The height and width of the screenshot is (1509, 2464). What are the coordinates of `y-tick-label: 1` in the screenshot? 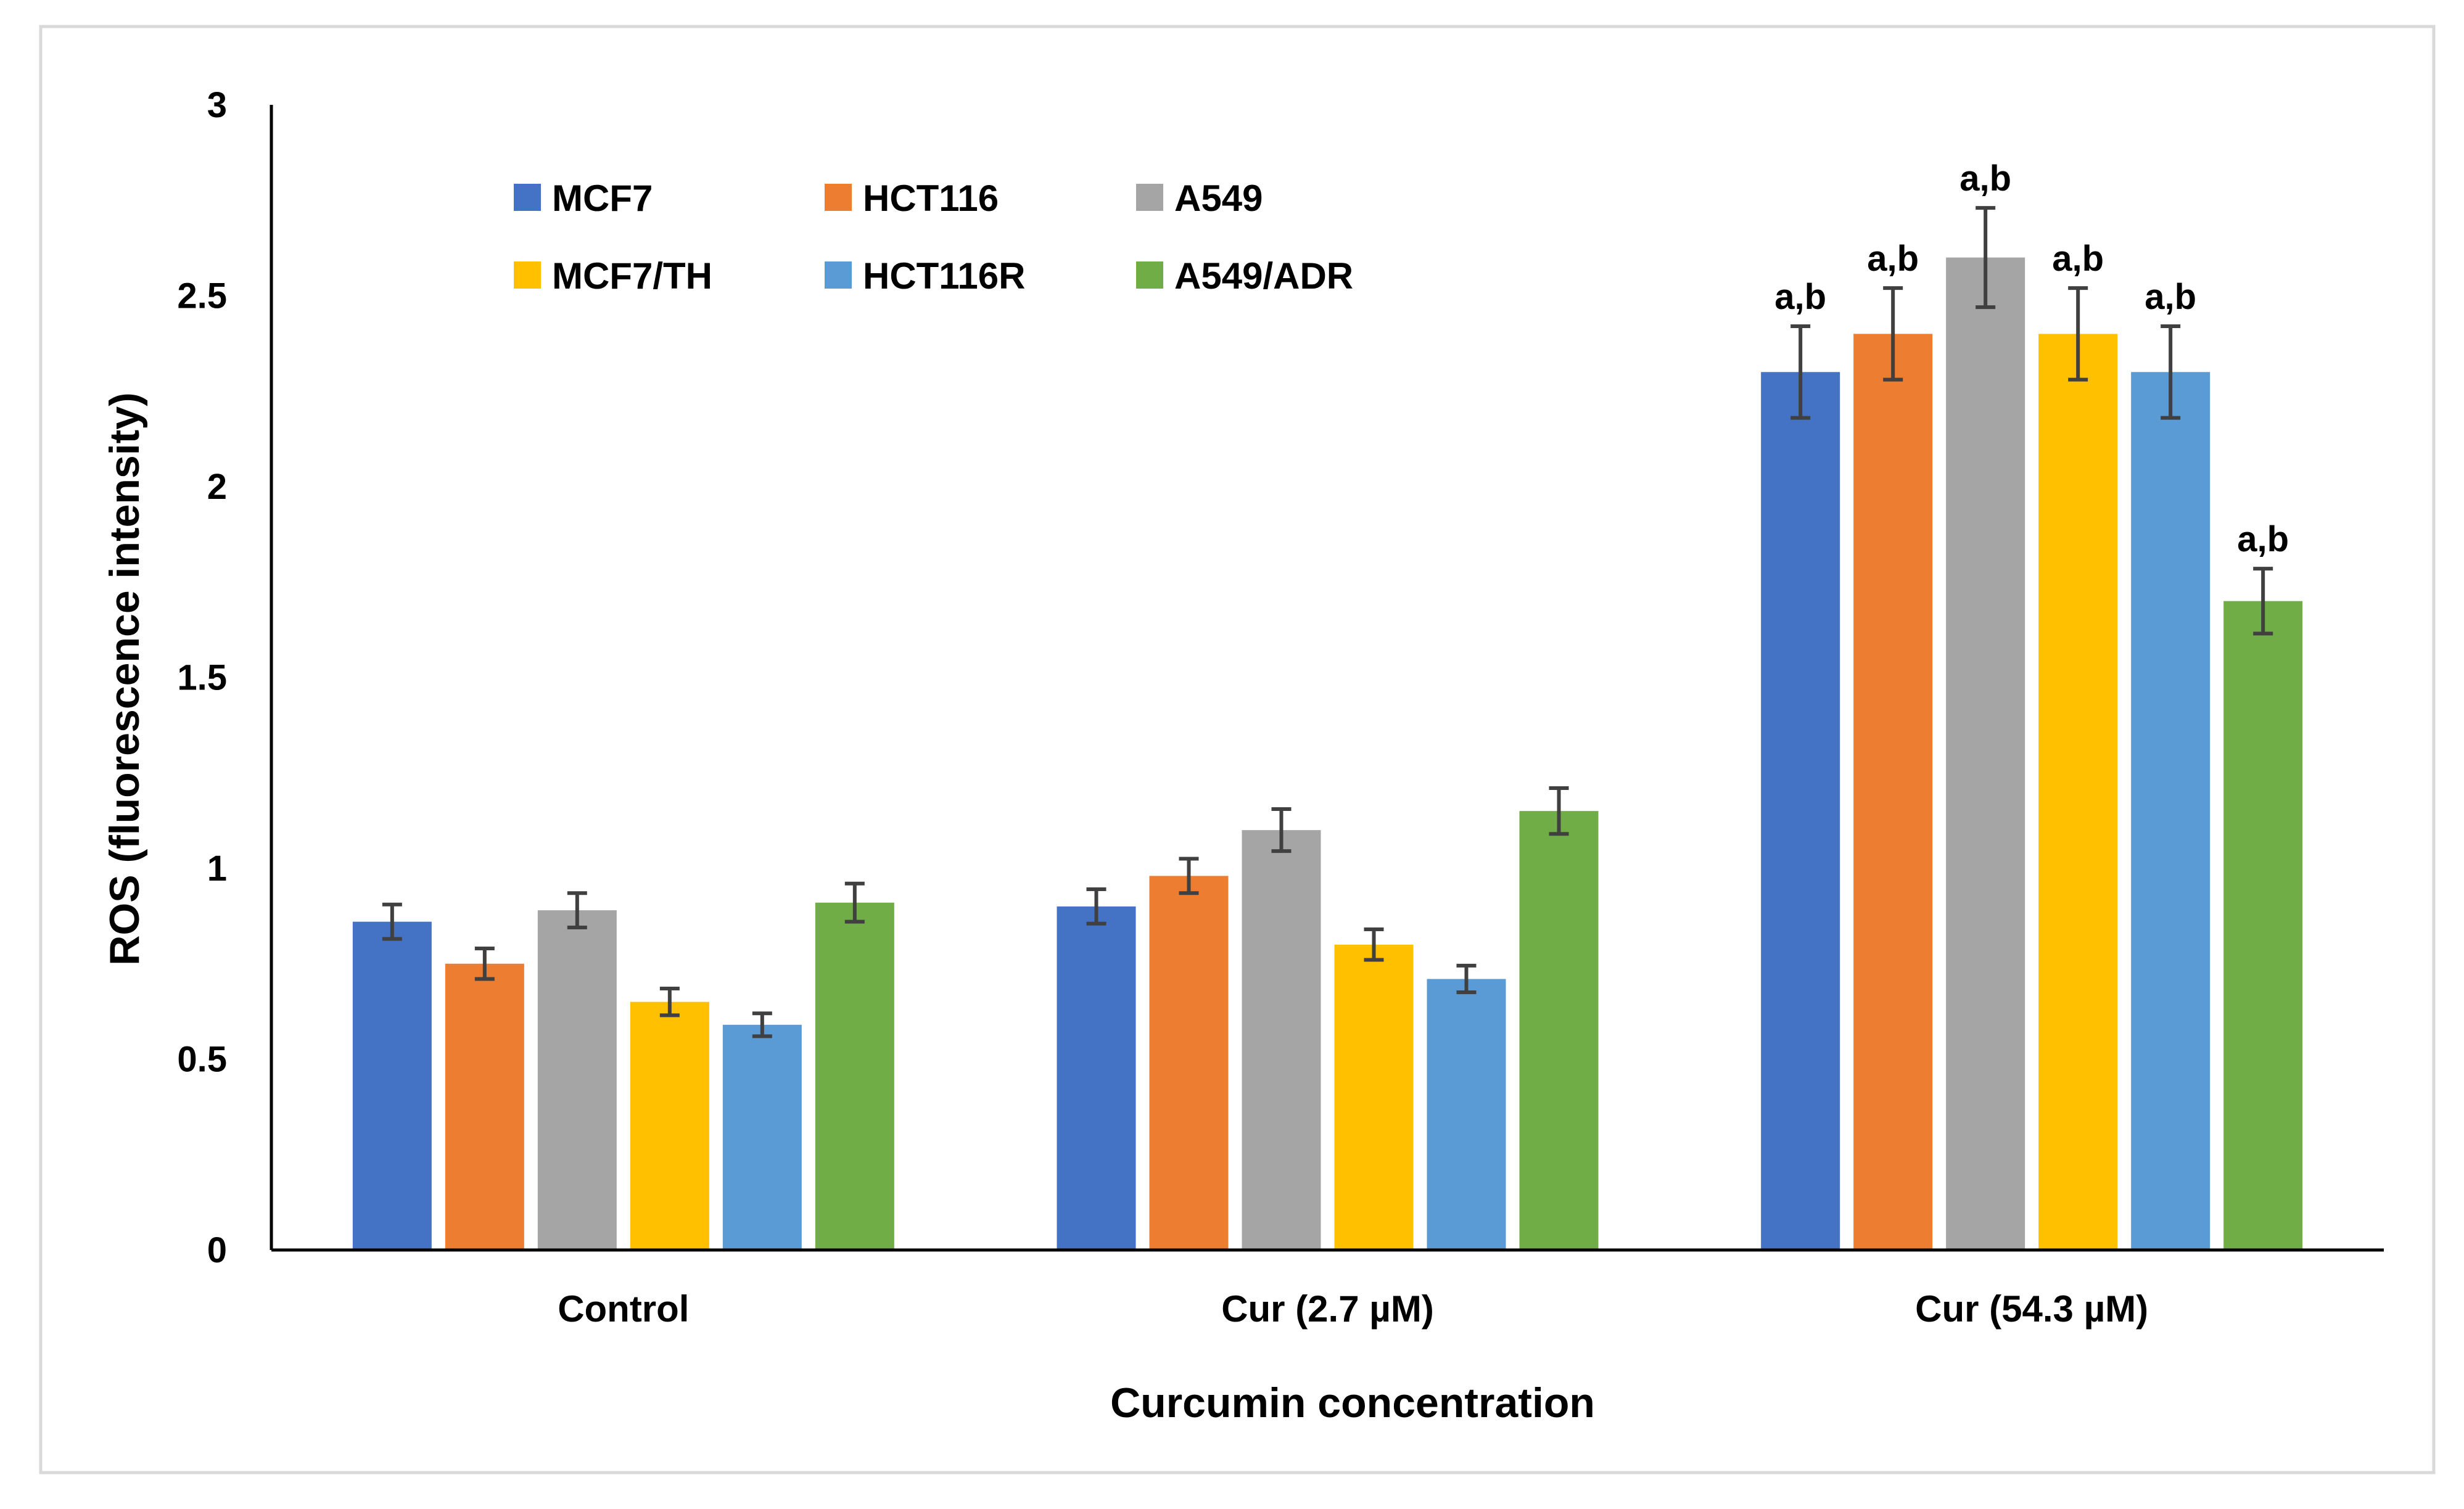 It's located at (217, 869).